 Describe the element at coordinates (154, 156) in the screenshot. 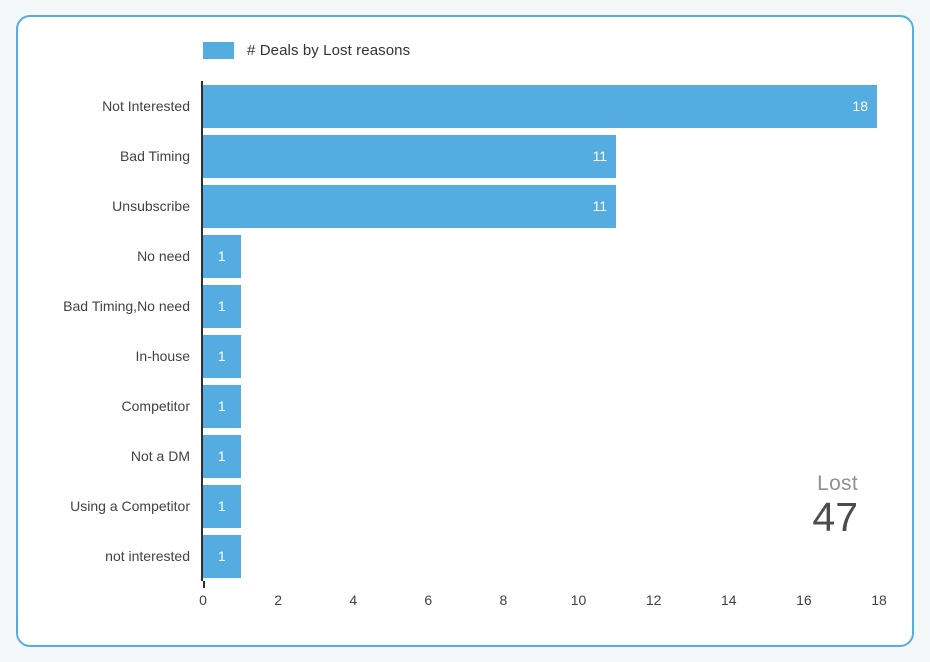

I see `category-label: Bad Timing` at that location.